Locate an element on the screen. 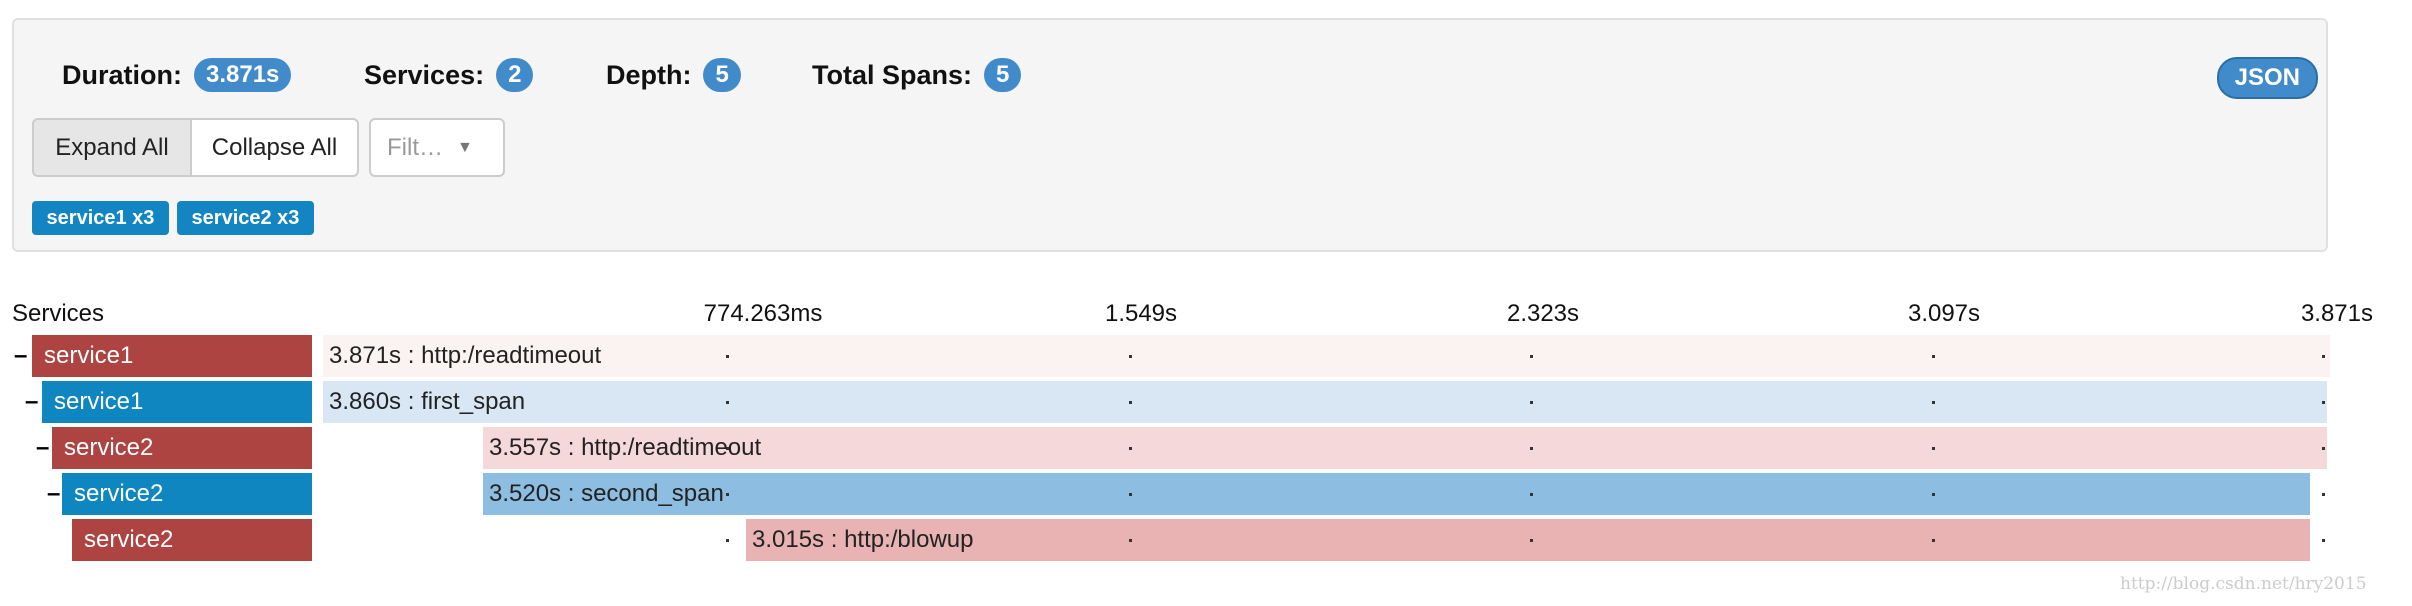  stat: Duration: 3.871s is located at coordinates (177, 75).